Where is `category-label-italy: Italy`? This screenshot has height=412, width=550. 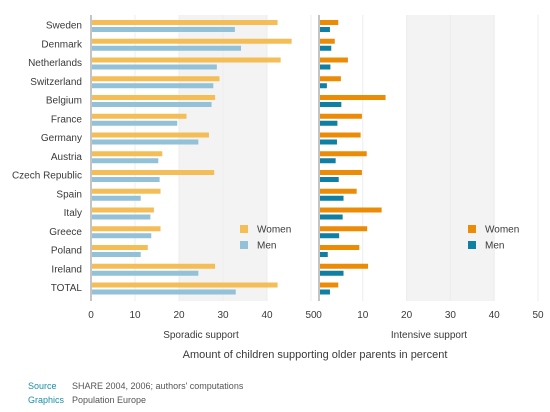 category-label-italy: Italy is located at coordinates (73, 213).